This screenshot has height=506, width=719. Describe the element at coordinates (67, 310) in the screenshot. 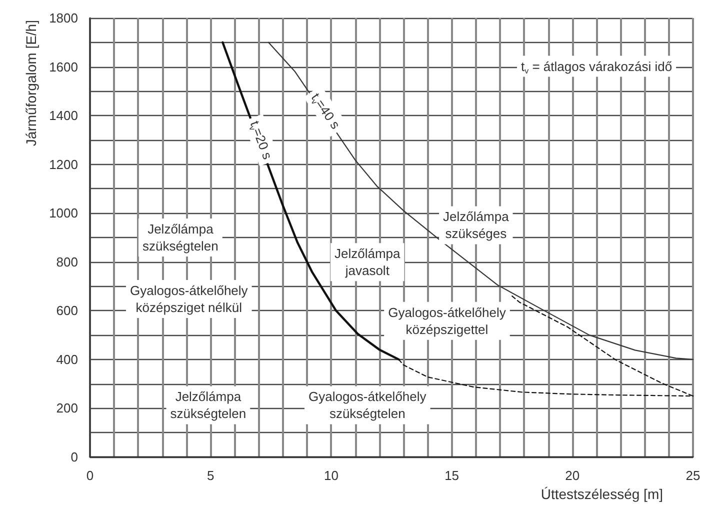

I see `y-tick-label: 600` at that location.